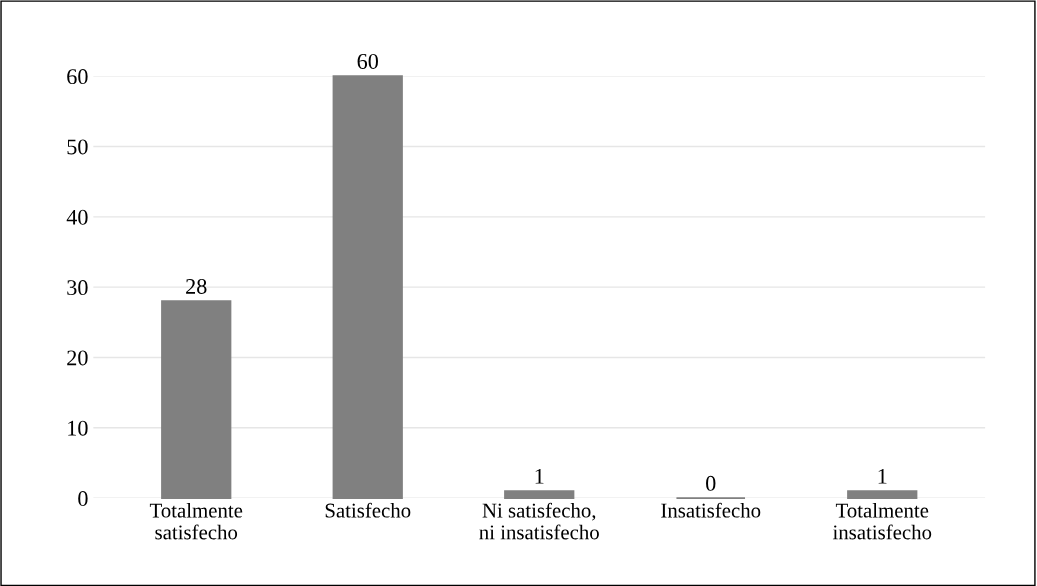  I want to click on x-tick-label: Totalmente satisfecho, so click(196, 521).